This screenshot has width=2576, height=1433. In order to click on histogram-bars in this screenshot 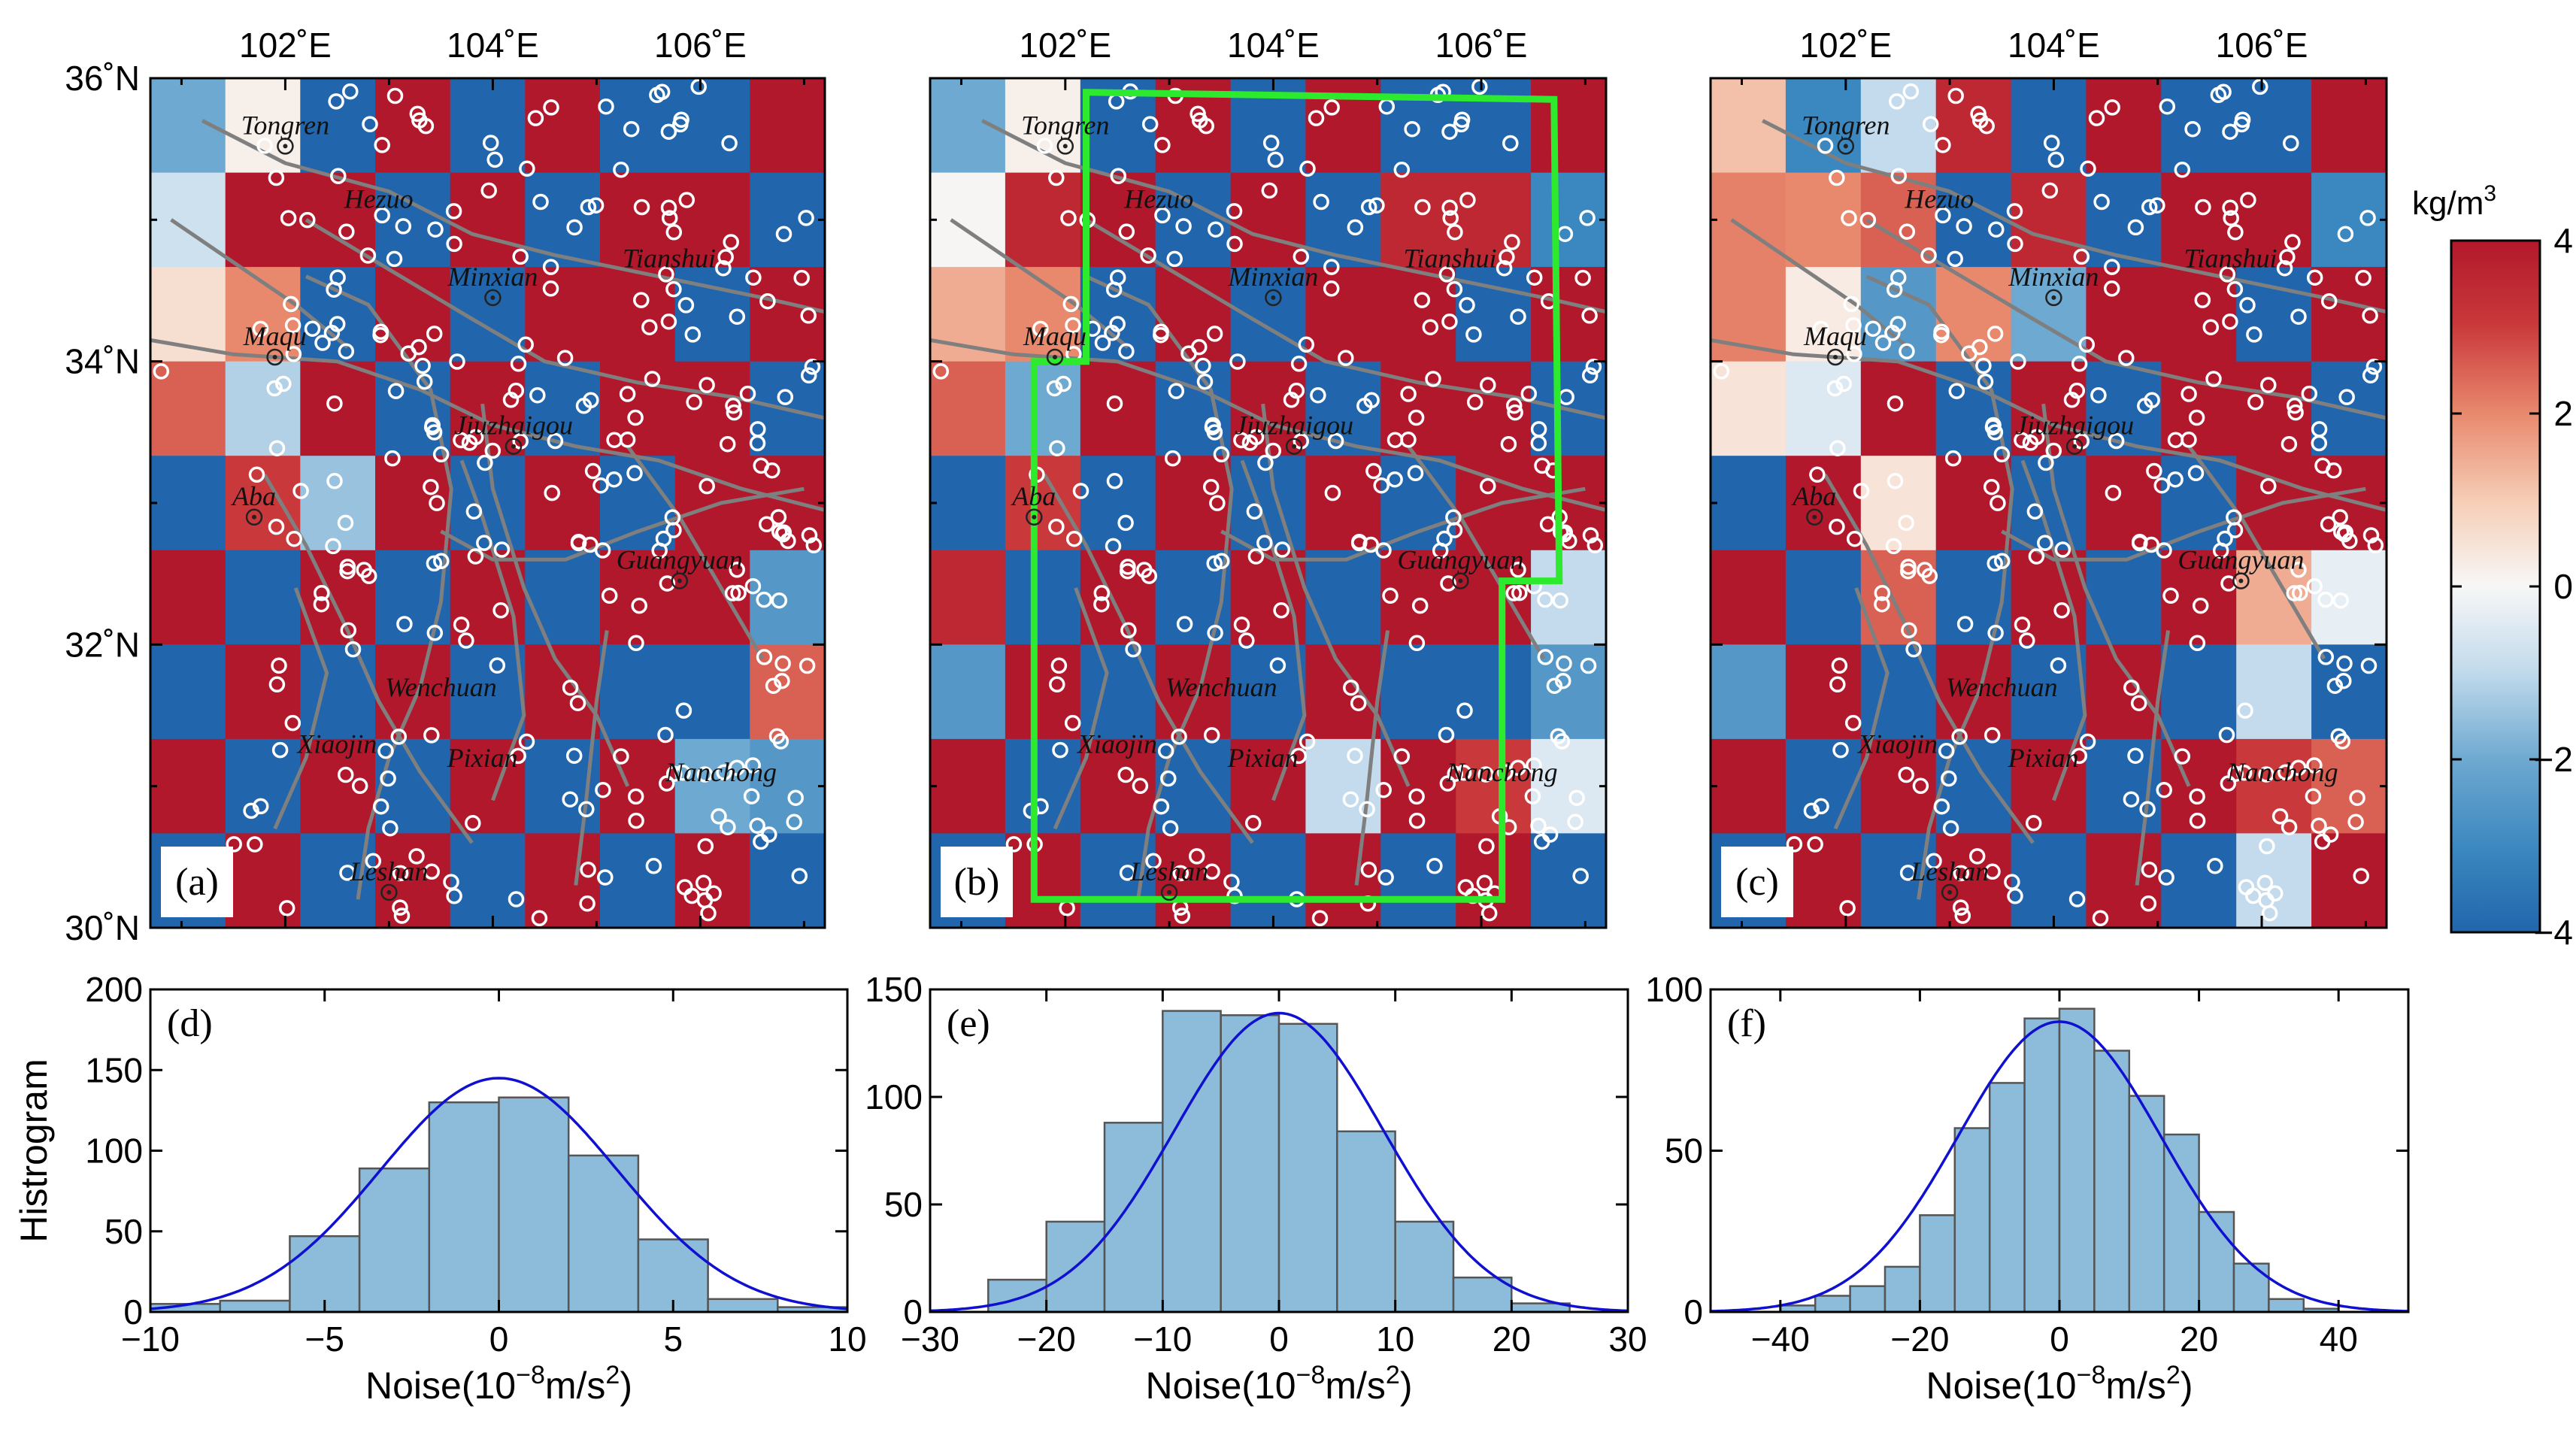, I will do `click(2059, 1160)`.